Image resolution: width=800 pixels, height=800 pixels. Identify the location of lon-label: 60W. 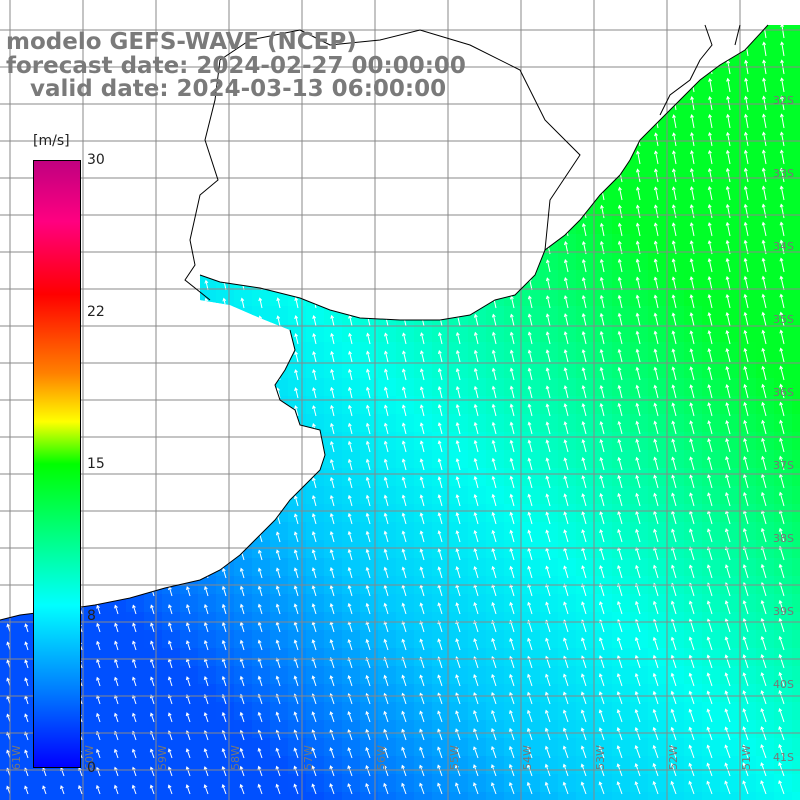
(89, 757).